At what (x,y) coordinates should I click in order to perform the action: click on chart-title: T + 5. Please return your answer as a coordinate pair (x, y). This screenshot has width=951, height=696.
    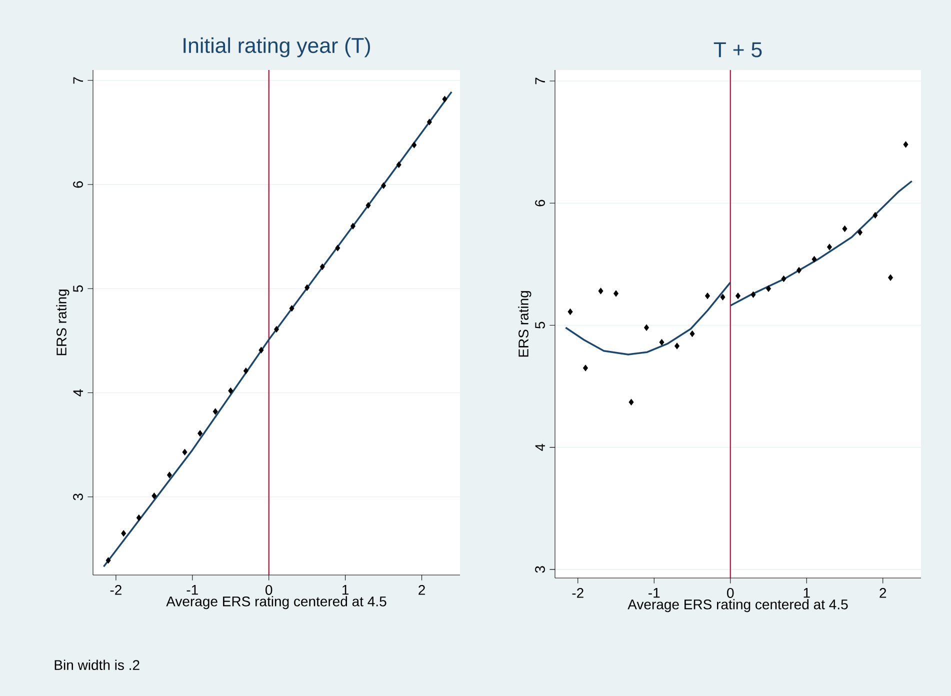
    Looking at the image, I should click on (738, 50).